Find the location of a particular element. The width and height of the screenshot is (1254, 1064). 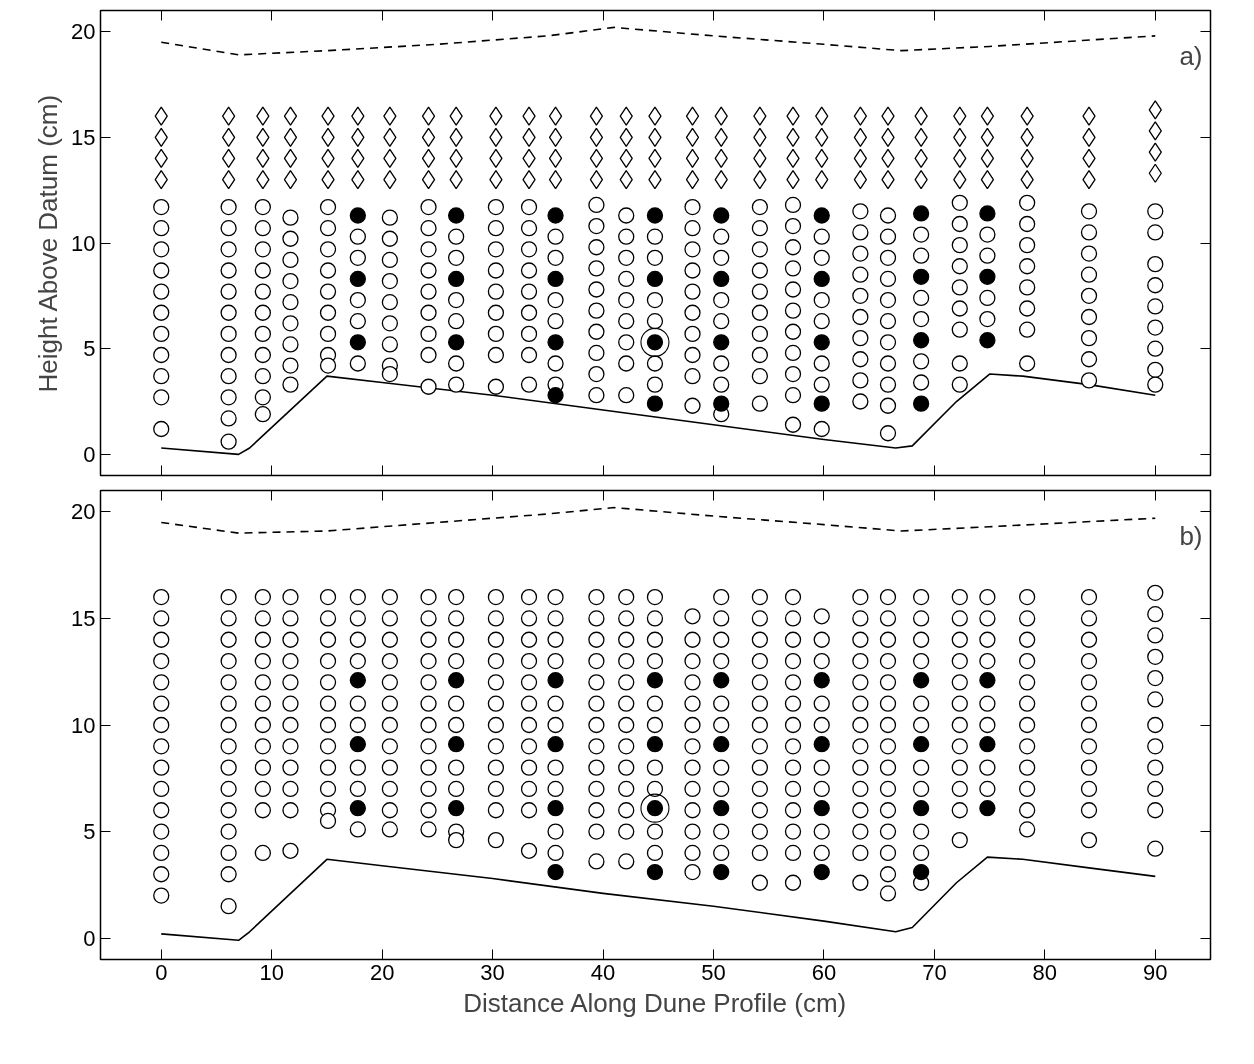

x-tick-label: 0 is located at coordinates (161, 972).